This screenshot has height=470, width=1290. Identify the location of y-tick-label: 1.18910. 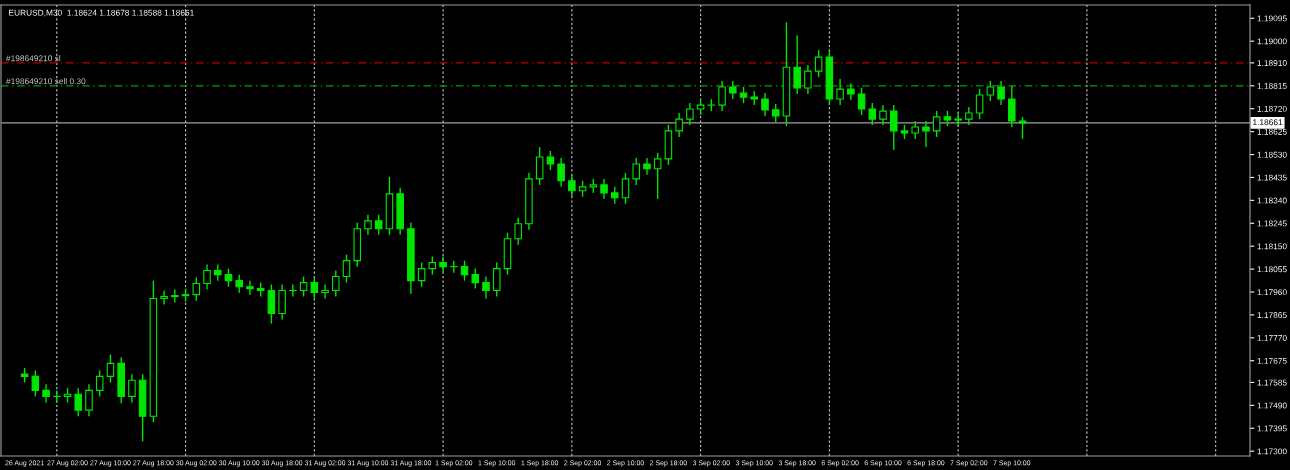
(1272, 63).